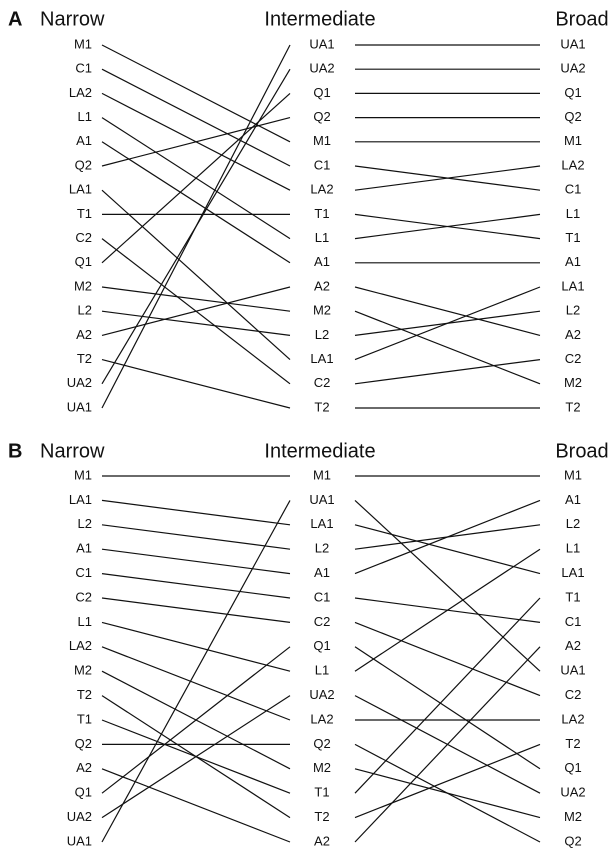 This screenshot has width=613, height=857. Describe the element at coordinates (15, 451) in the screenshot. I see `panel-letter: B` at that location.